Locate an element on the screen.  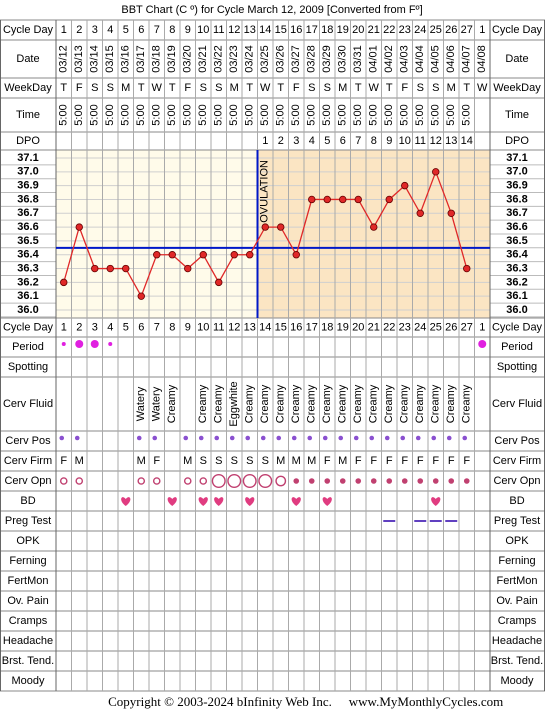
cycle-day: 18 is located at coordinates (327, 30).